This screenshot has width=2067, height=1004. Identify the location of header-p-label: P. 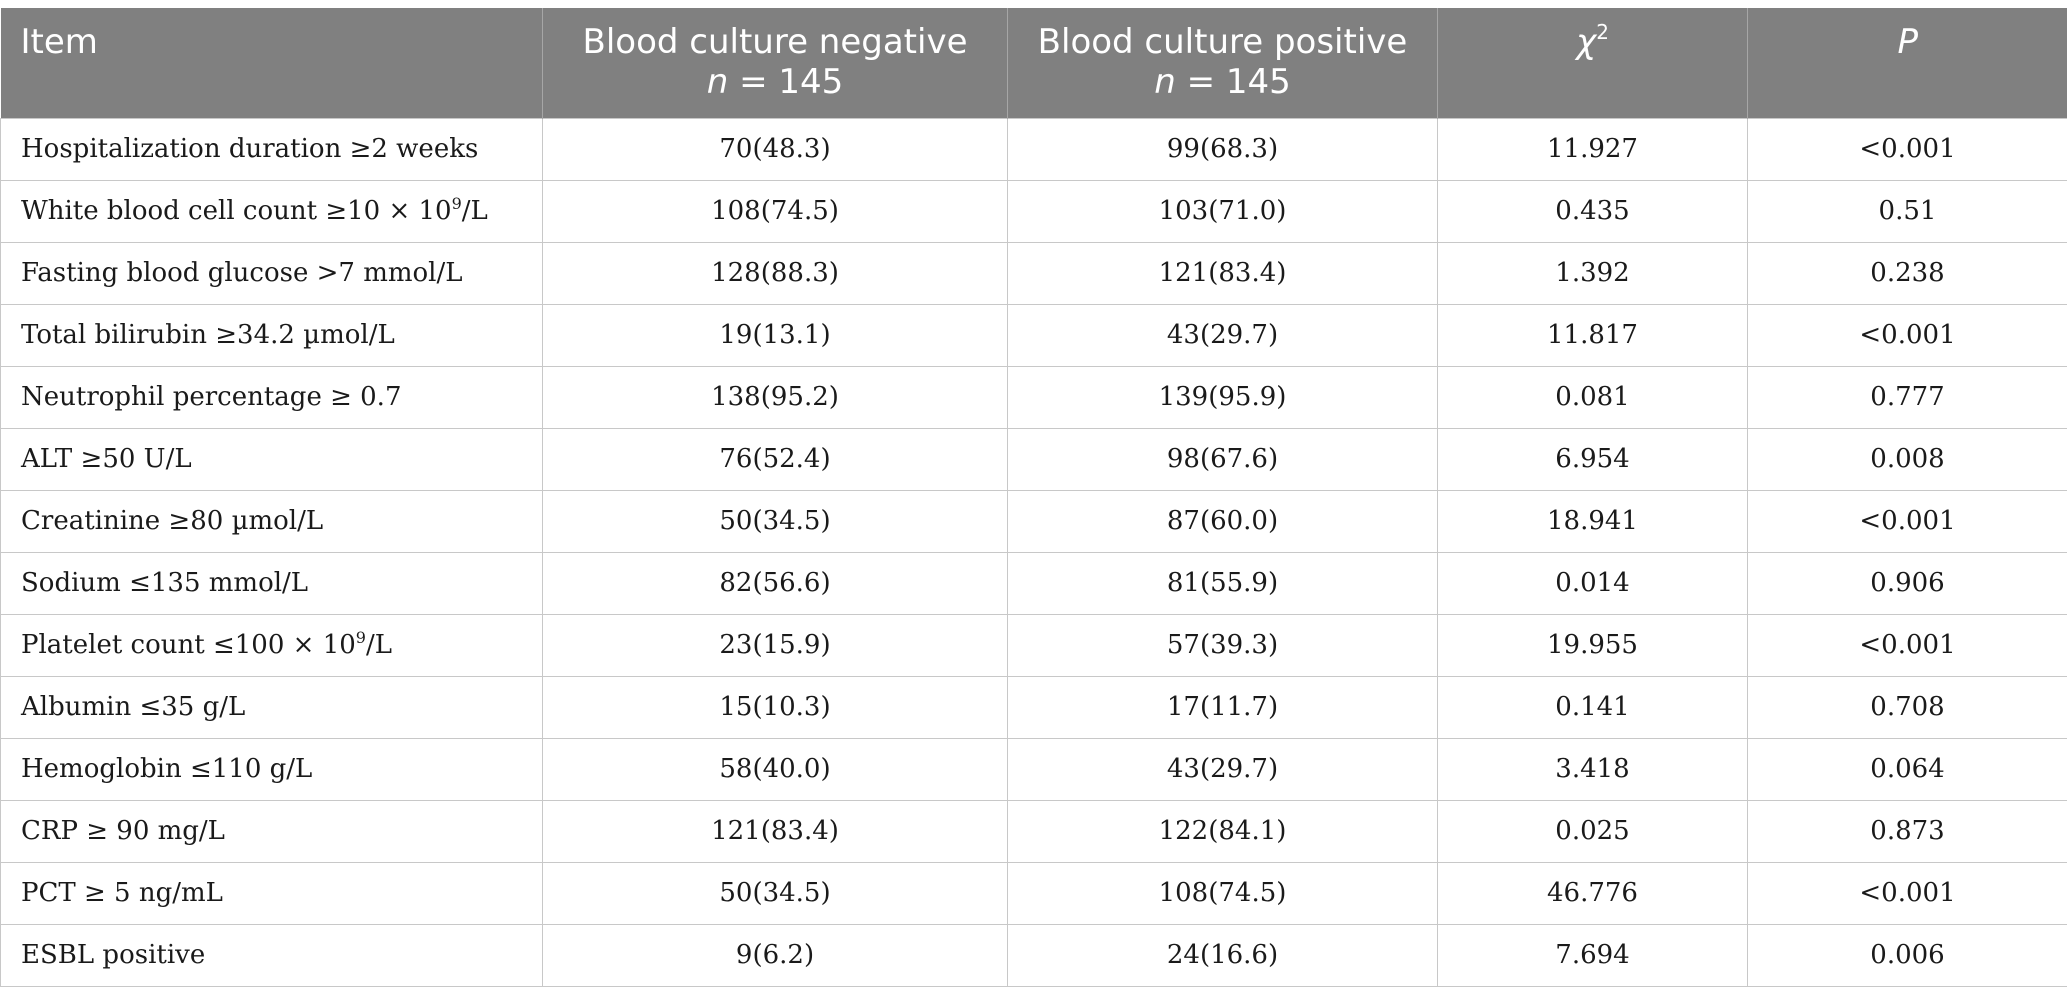
(1907, 42).